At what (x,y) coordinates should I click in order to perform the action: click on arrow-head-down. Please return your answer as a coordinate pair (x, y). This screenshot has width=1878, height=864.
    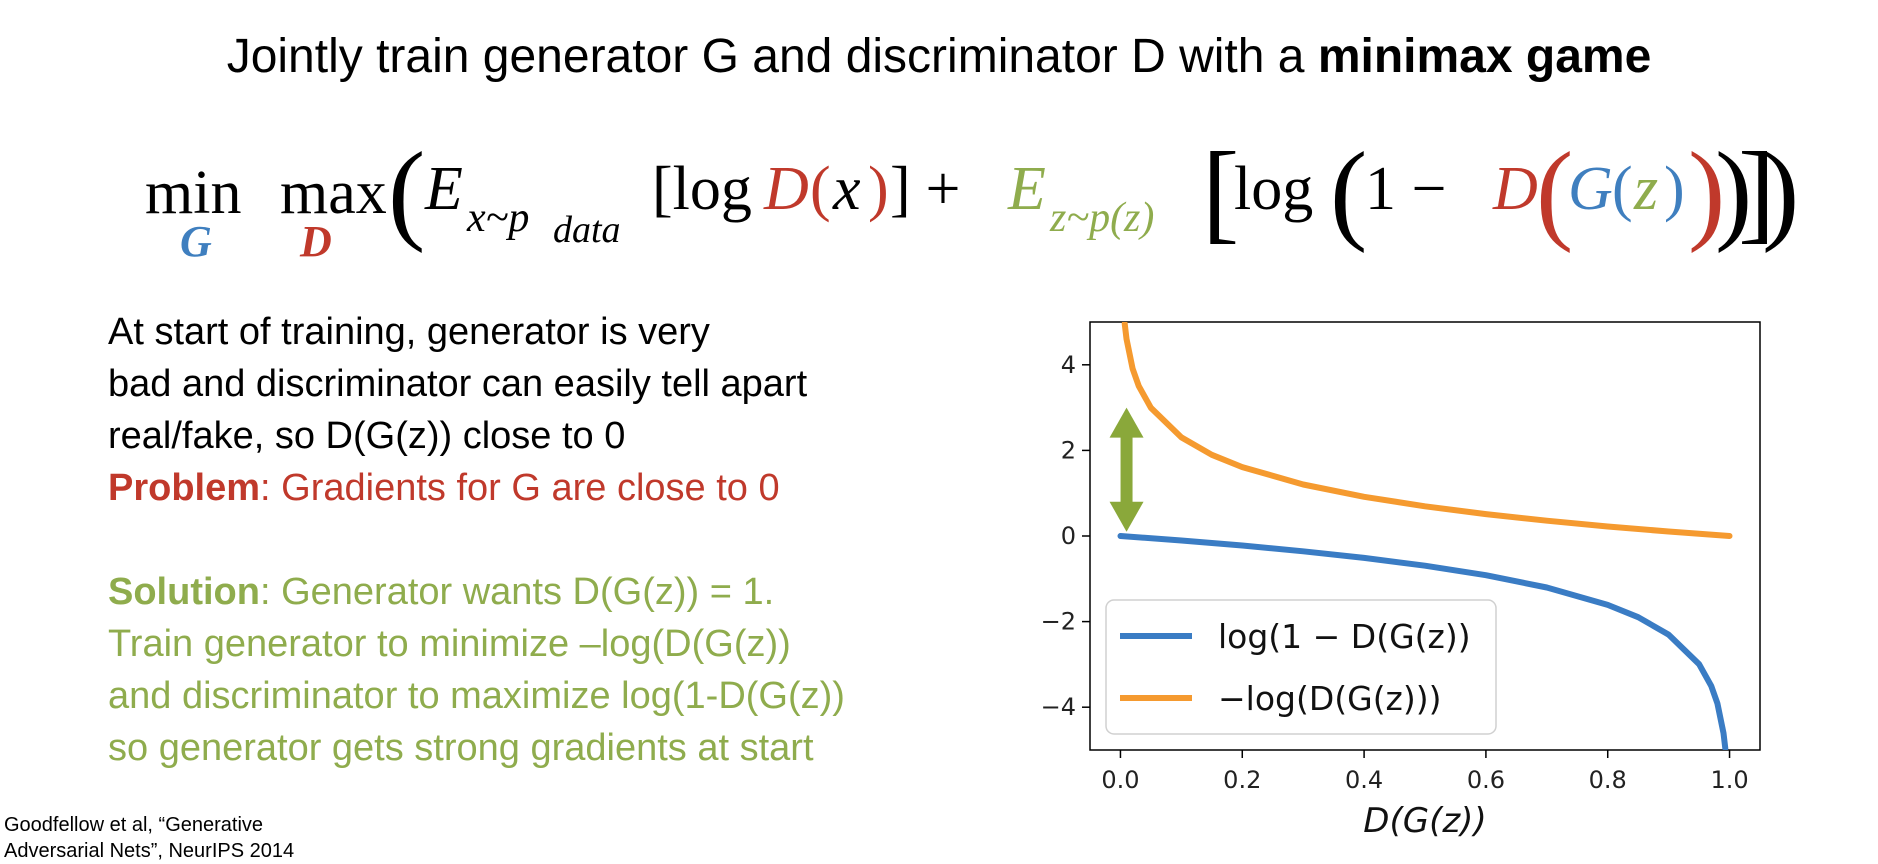
    Looking at the image, I should click on (1126, 516).